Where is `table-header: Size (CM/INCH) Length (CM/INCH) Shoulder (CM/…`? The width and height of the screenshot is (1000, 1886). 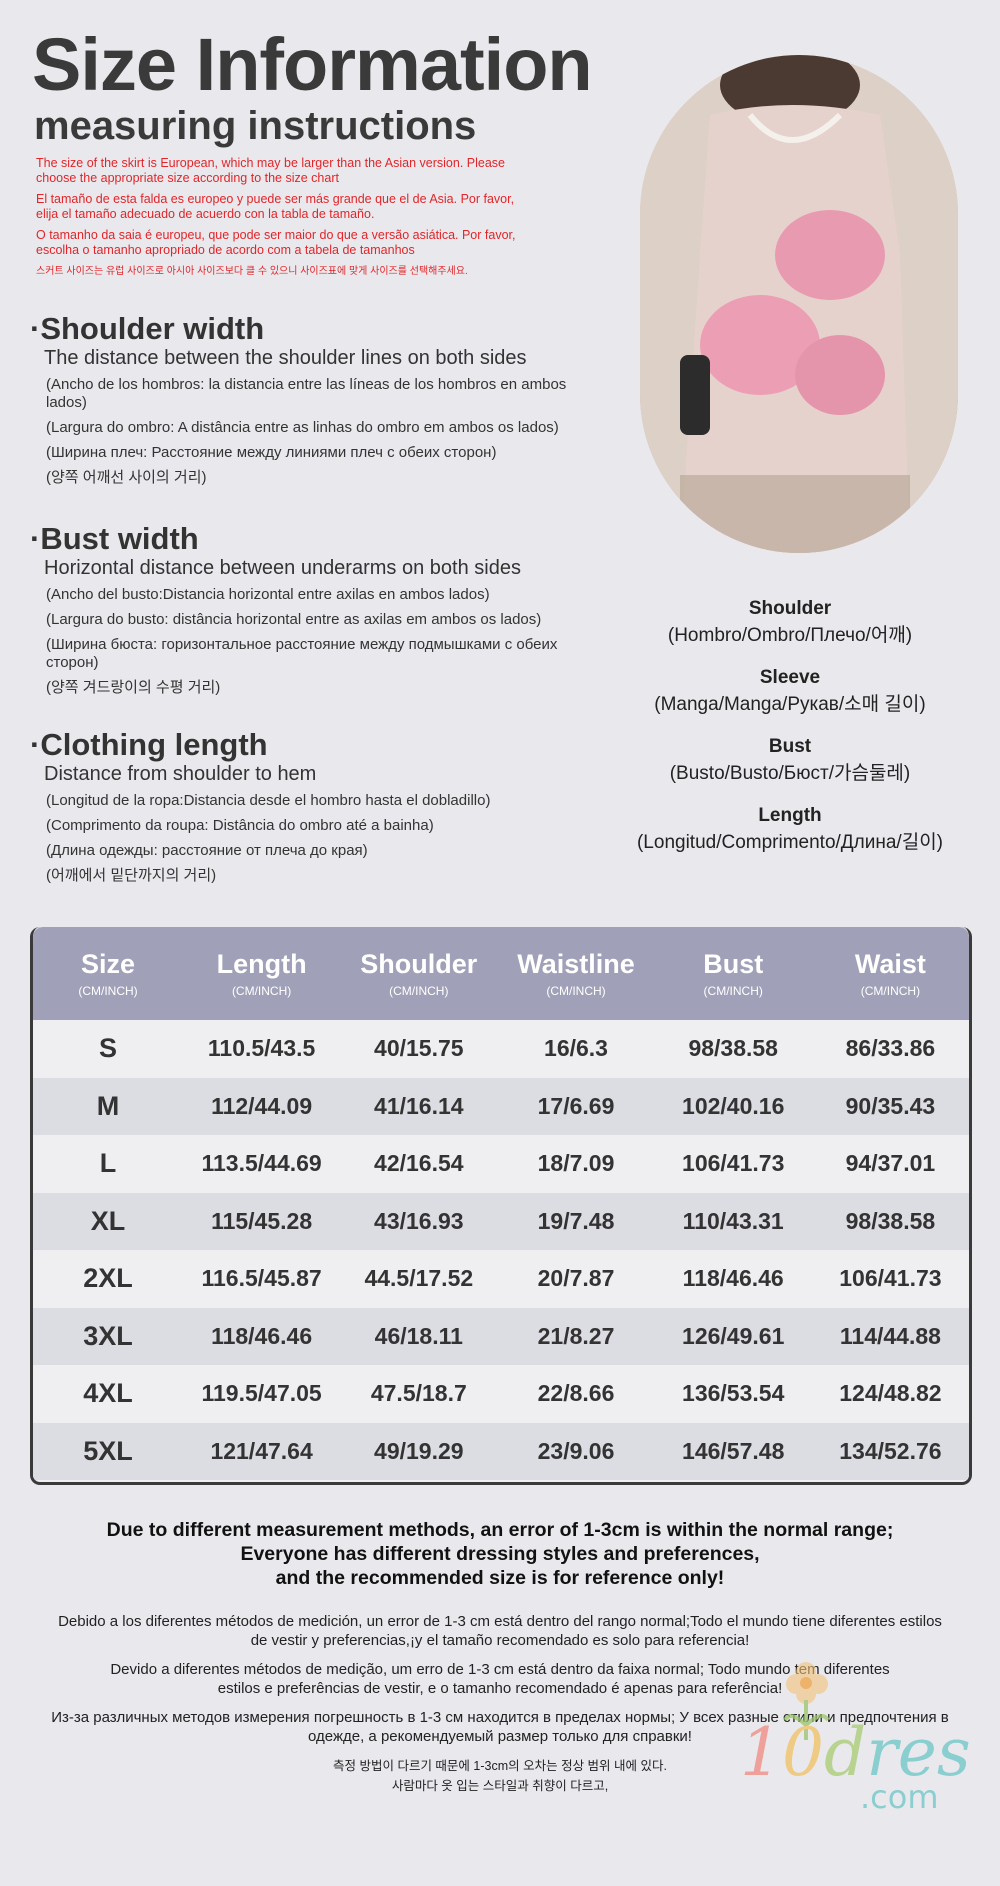
table-header: Size (CM/INCH) Length (CM/INCH) Shoulder (CM/… is located at coordinates (501, 973).